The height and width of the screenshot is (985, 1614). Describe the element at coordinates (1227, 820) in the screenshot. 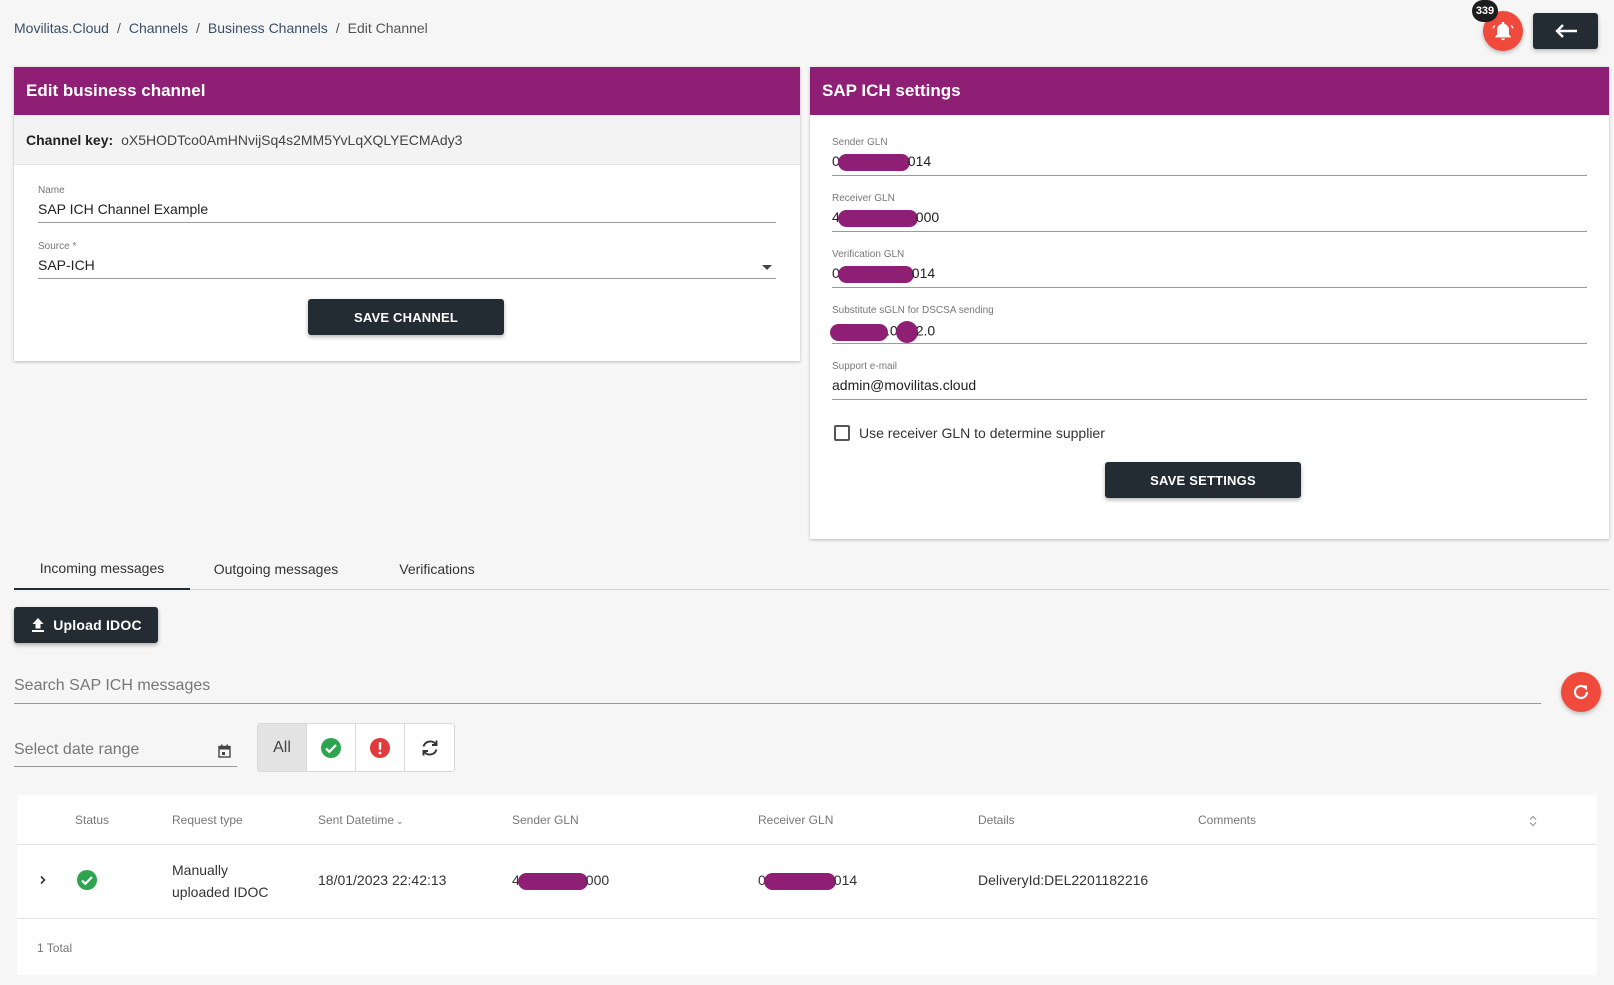

I see `col-comments: Comments` at that location.